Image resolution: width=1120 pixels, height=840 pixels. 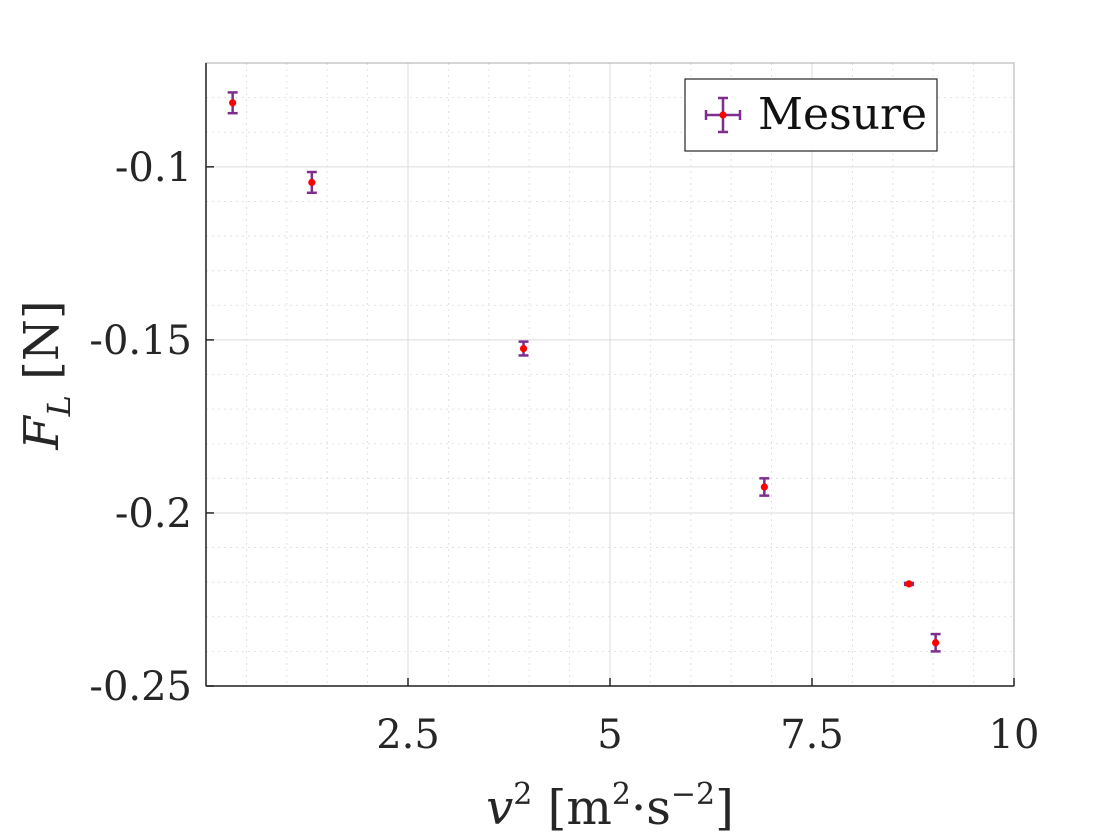 I want to click on legend-symbol-icon, so click(x=723, y=115).